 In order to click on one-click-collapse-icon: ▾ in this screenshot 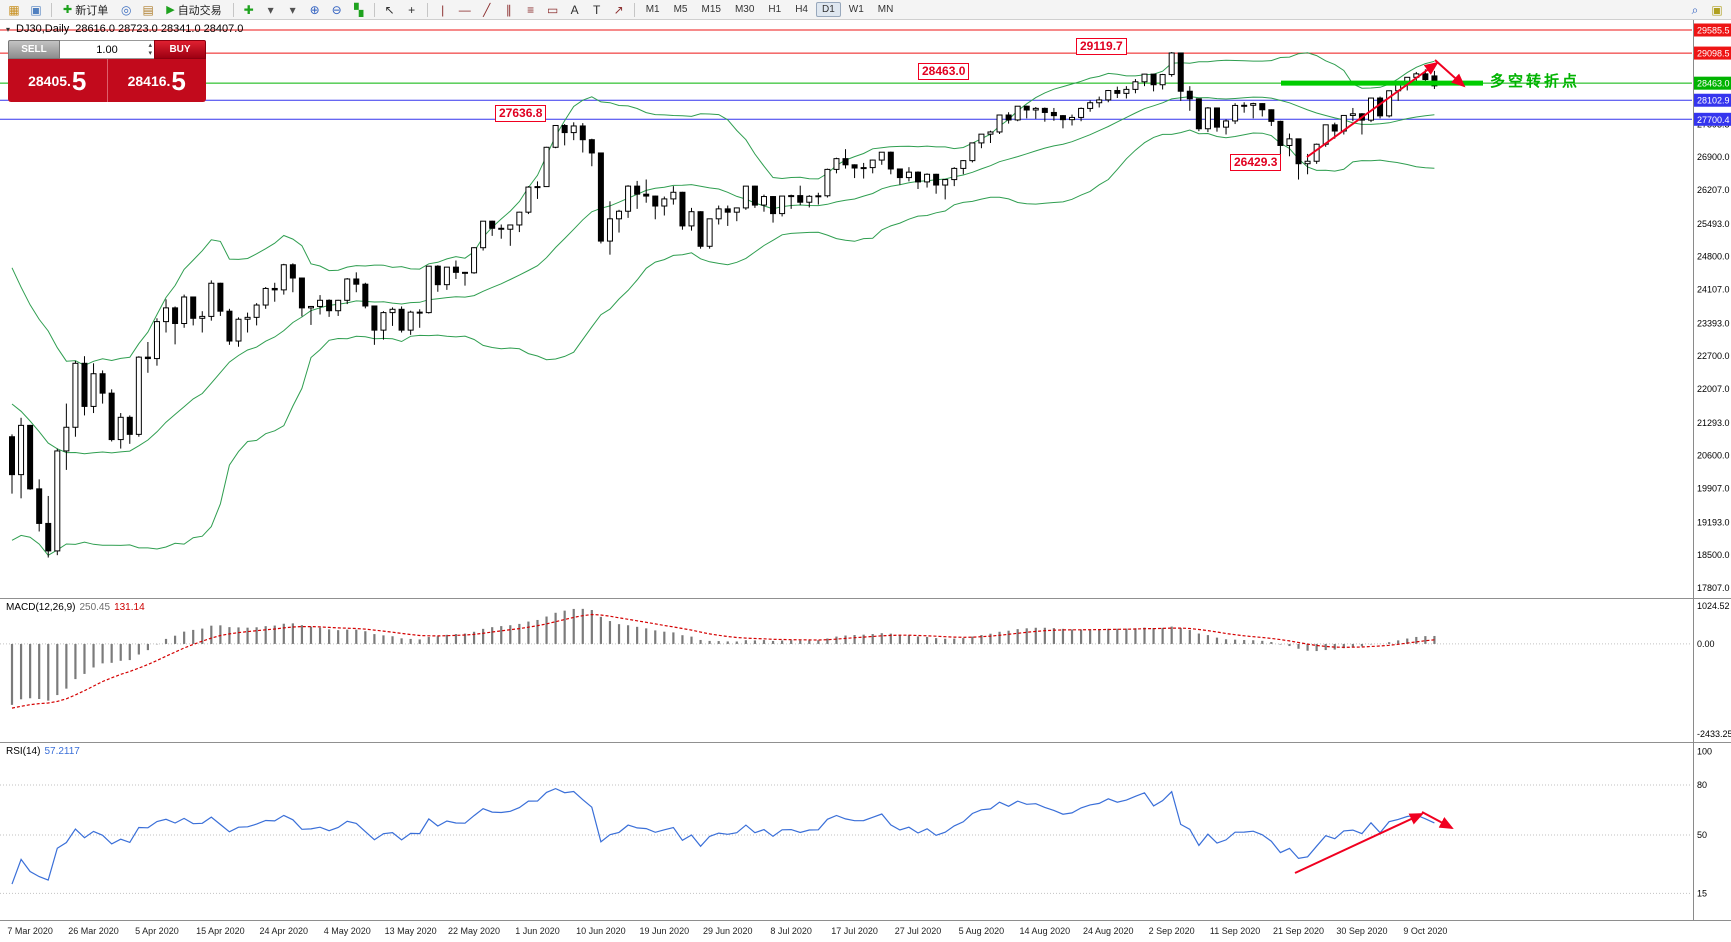, I will do `click(8, 29)`.